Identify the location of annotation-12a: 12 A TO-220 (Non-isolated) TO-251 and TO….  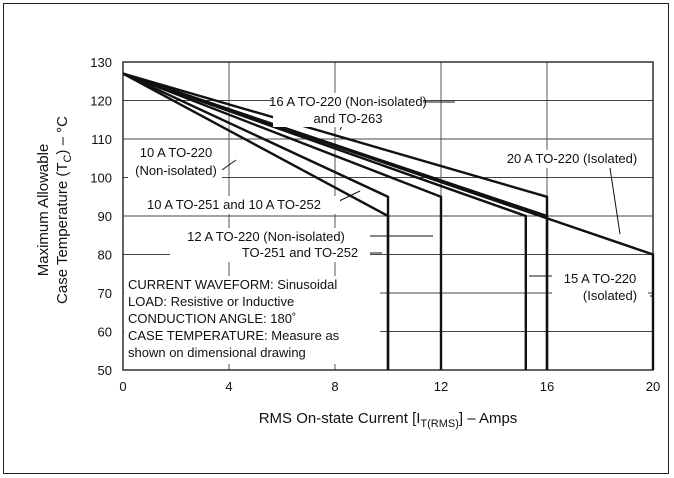
(270, 245).